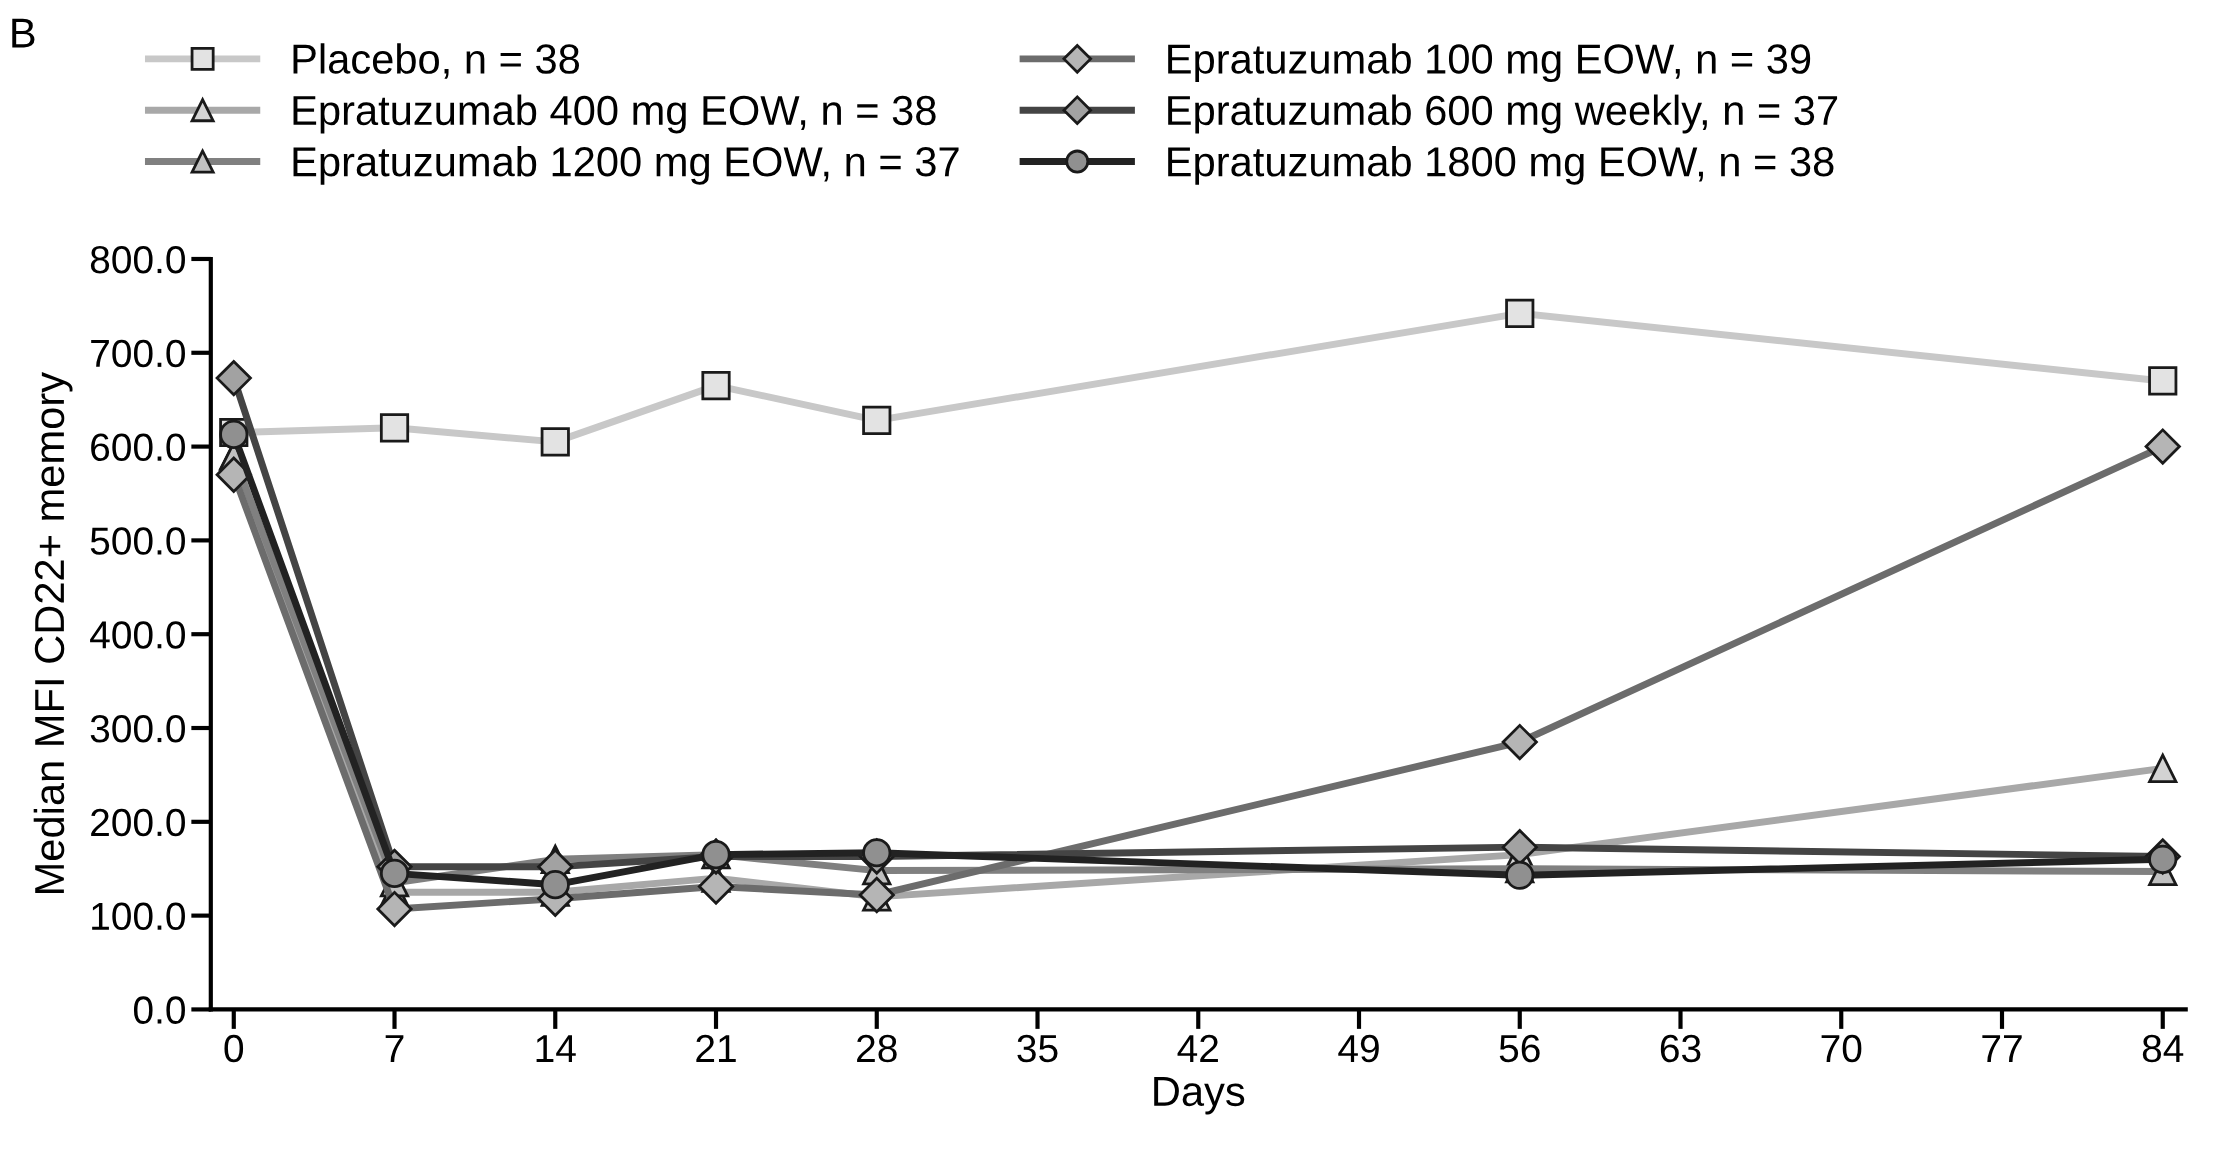 This screenshot has height=1151, width=2219. Describe the element at coordinates (23, 33) in the screenshot. I see `text: B` at that location.